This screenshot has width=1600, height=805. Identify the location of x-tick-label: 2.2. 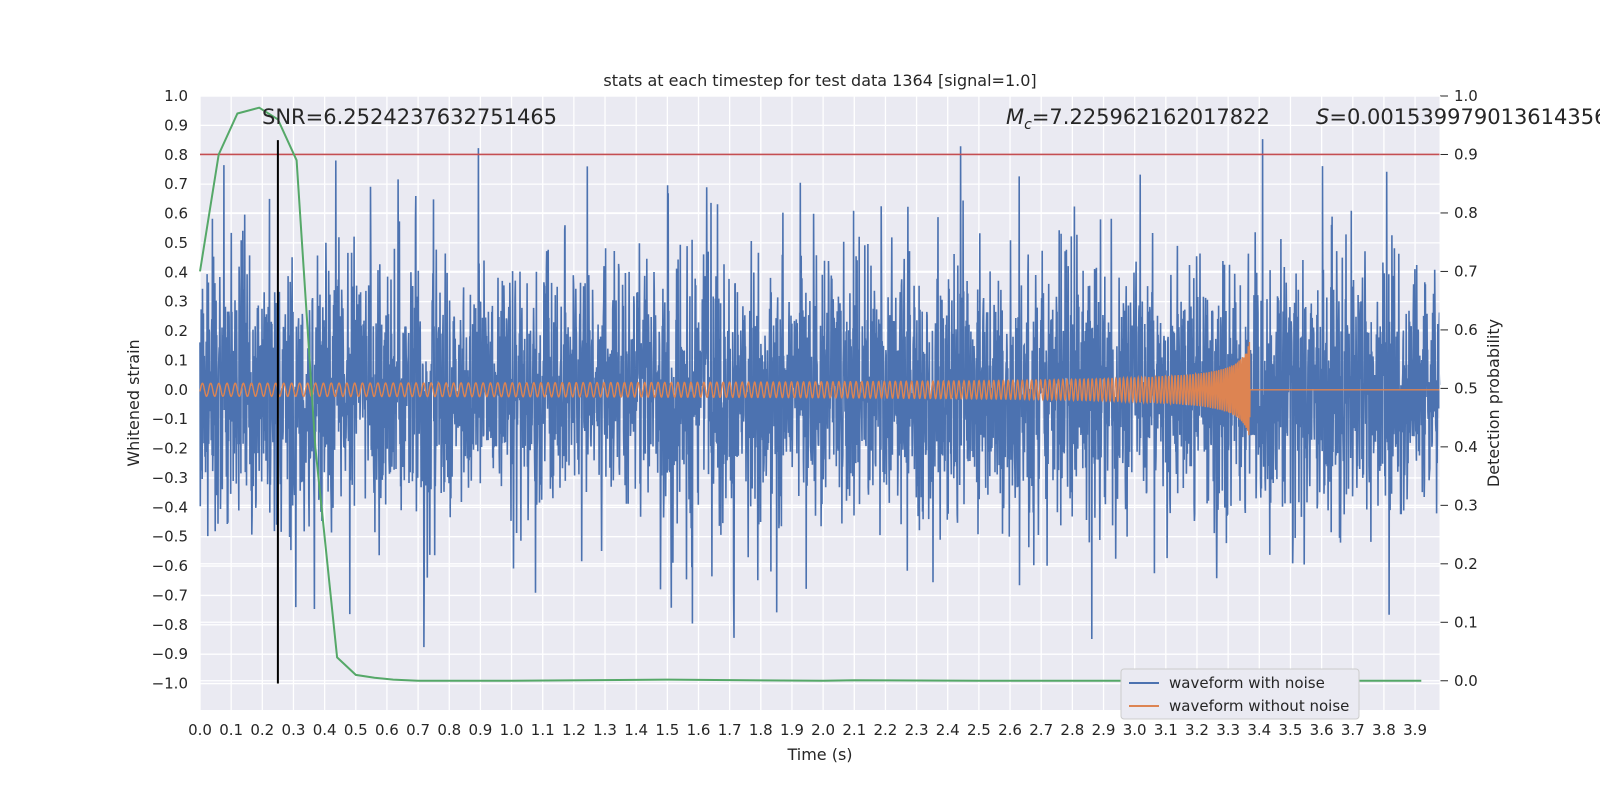
(885, 730).